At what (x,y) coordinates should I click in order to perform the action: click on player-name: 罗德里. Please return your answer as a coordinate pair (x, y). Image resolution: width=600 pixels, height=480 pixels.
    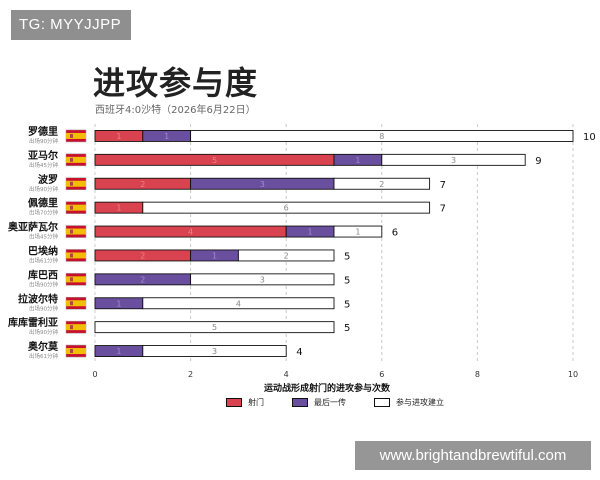
    Looking at the image, I should click on (43, 131).